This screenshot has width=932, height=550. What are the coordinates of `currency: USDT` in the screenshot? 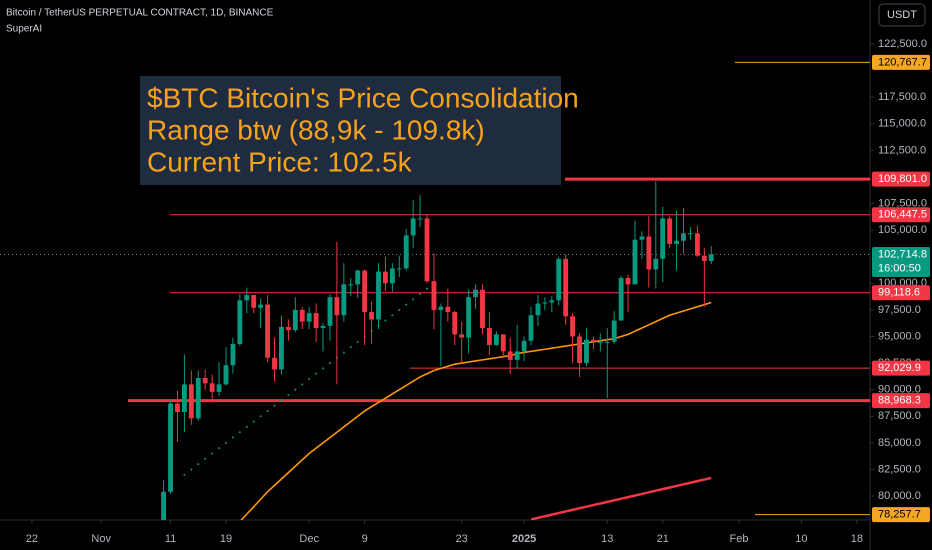 It's located at (902, 15).